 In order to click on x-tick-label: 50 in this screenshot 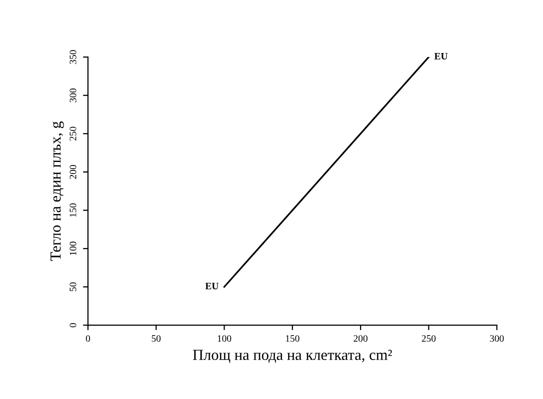, I will do `click(156, 338)`.